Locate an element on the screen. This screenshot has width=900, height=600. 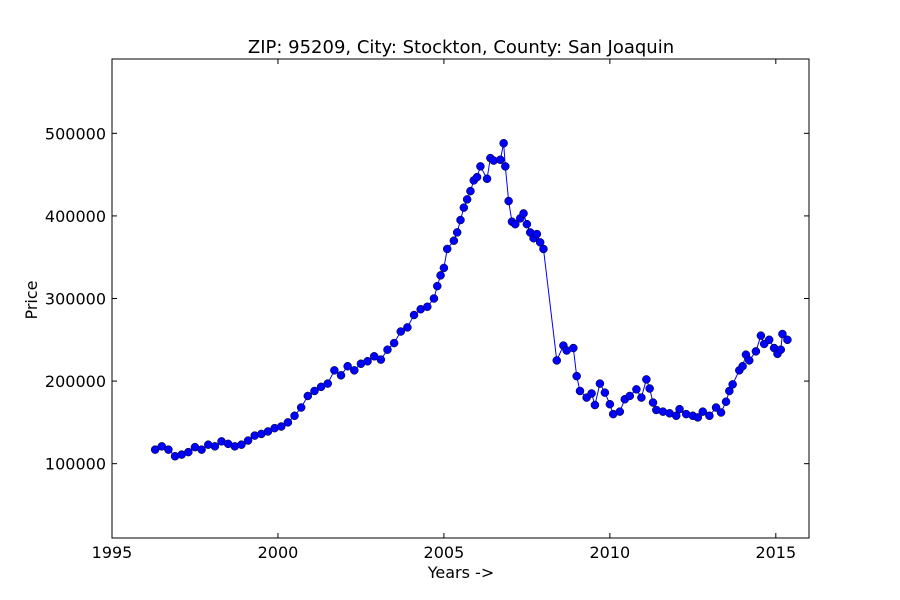
x-tick-label: 2015 is located at coordinates (775, 552).